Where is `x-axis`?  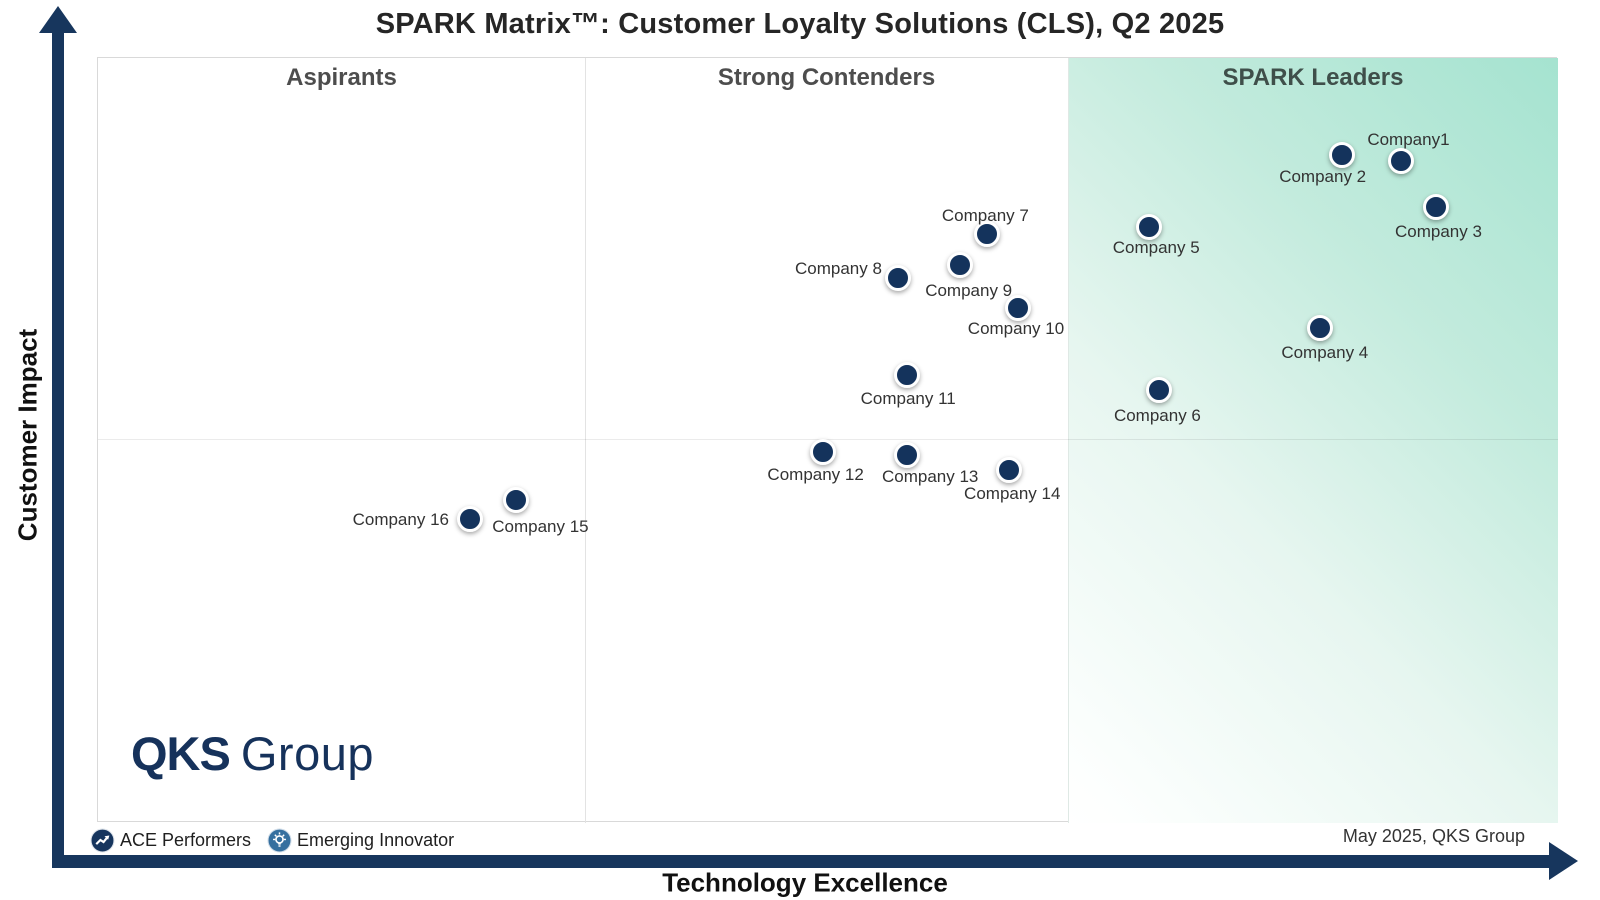 x-axis is located at coordinates (802, 861).